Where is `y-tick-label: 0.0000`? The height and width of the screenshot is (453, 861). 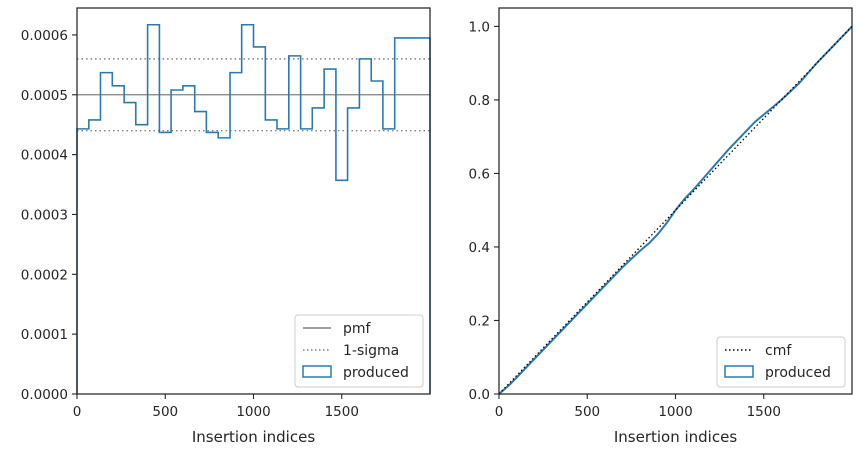 y-tick-label: 0.0000 is located at coordinates (44, 395).